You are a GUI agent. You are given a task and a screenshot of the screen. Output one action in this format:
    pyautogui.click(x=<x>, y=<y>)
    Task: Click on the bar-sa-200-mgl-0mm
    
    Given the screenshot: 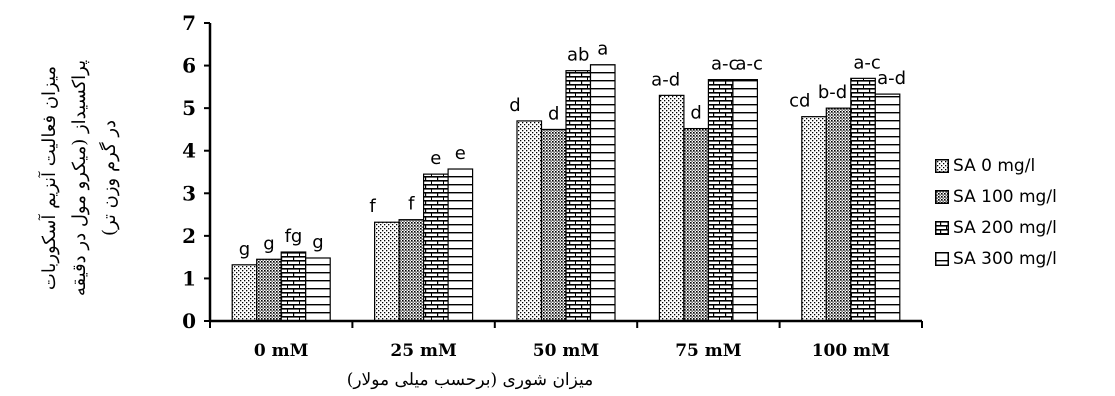 What is the action you would take?
    pyautogui.click(x=293, y=286)
    